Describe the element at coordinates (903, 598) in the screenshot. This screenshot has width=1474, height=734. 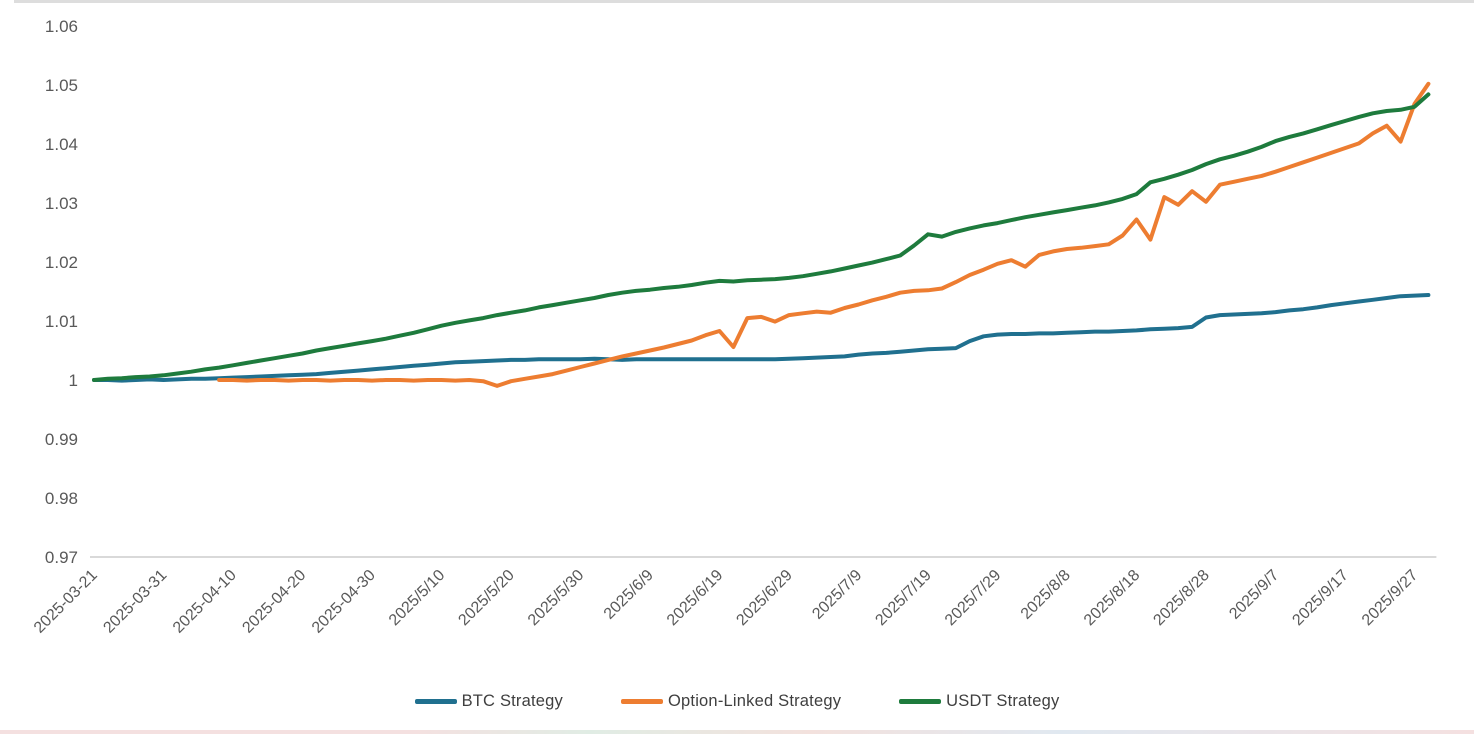
I see `x-tick-label: 2025/7/19` at that location.